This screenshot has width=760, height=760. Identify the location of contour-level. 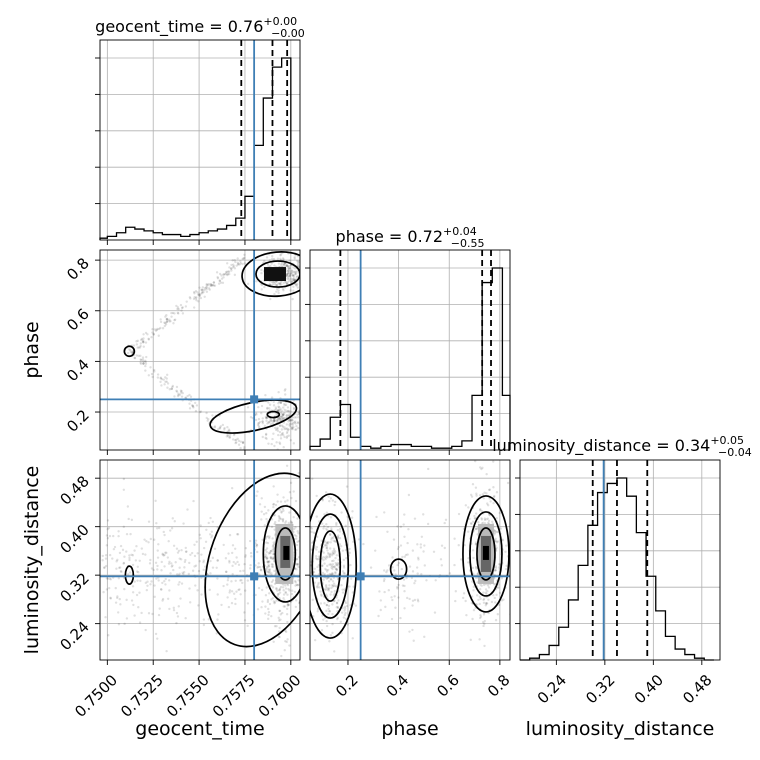
(486, 554).